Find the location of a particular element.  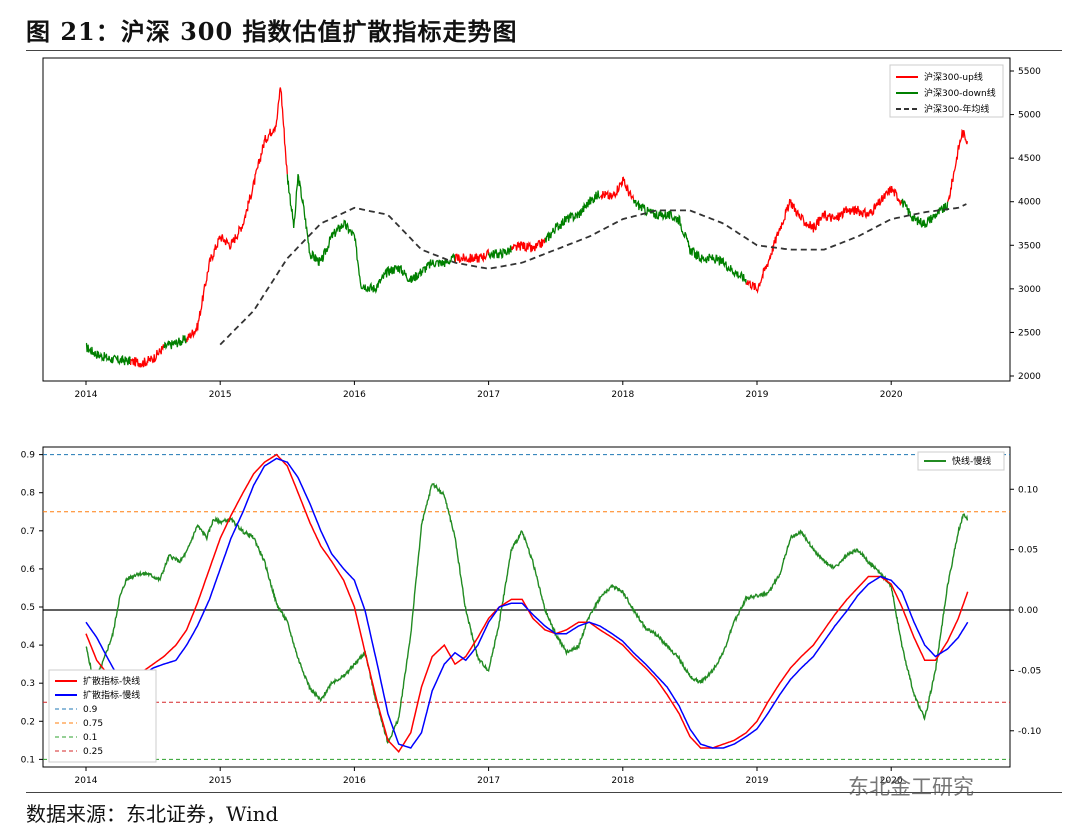

legend-label: 0.1 is located at coordinates (90, 738).